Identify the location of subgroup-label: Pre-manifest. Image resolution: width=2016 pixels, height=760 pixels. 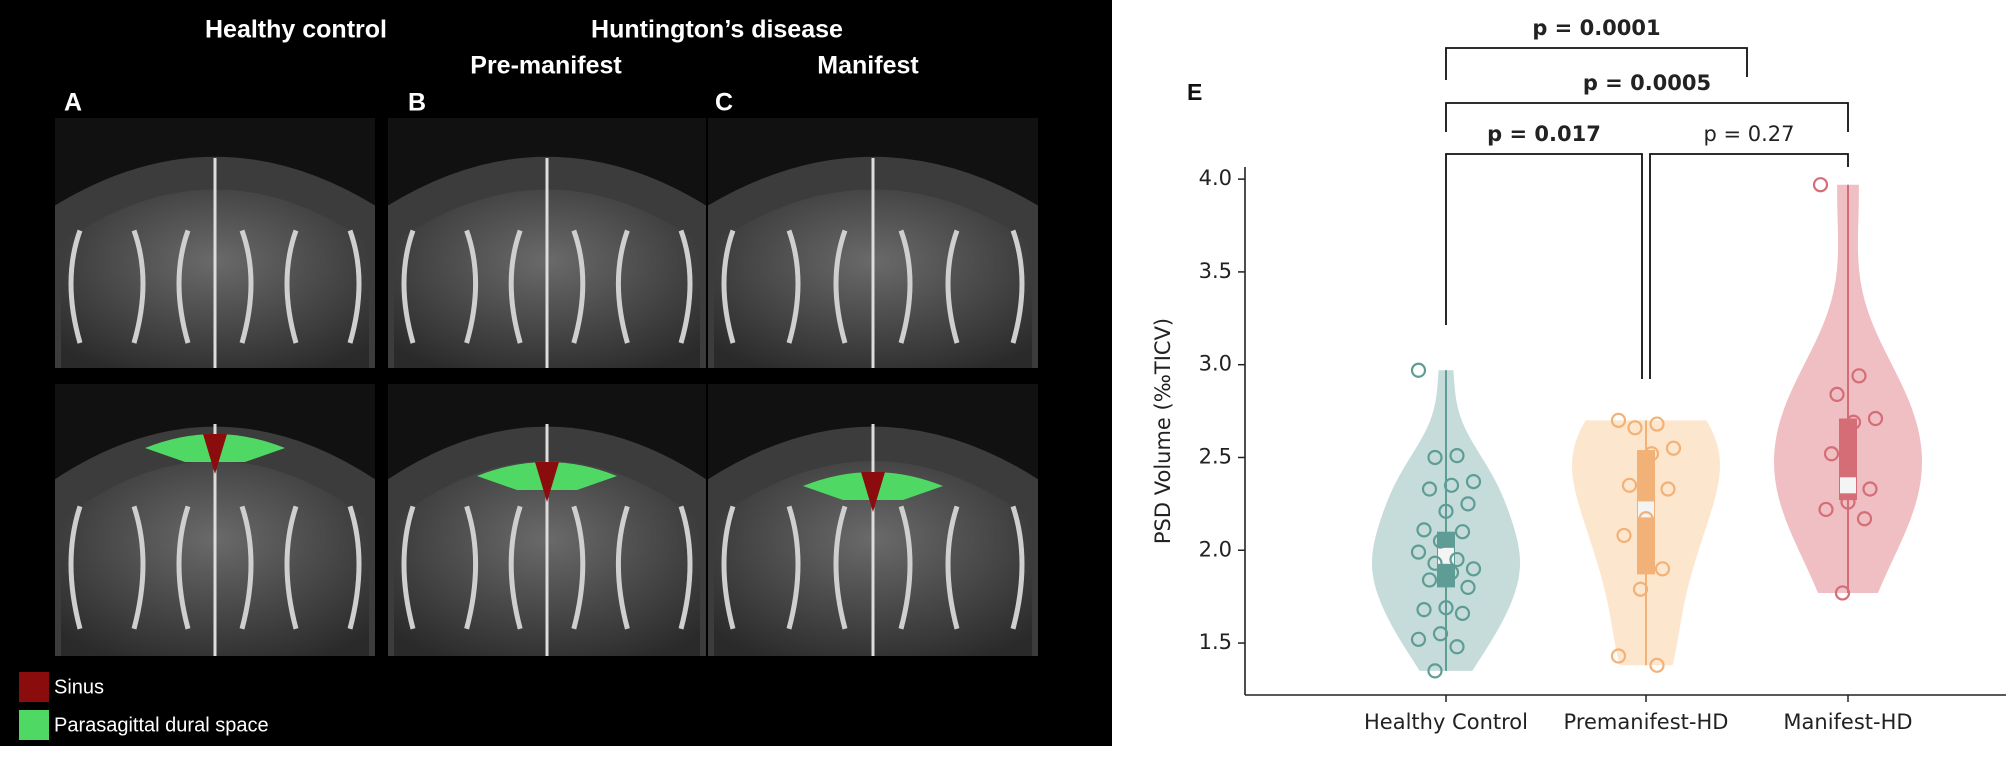
(546, 66).